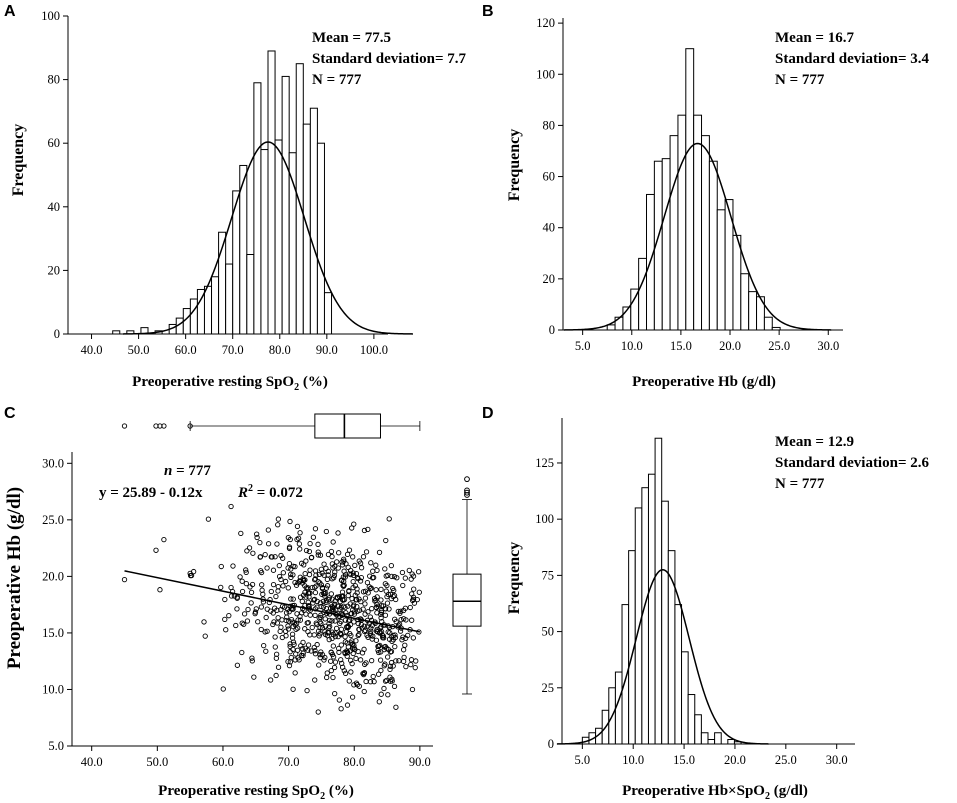 The image size is (957, 803). I want to click on x-tick-label: 90.0, so click(420, 762).